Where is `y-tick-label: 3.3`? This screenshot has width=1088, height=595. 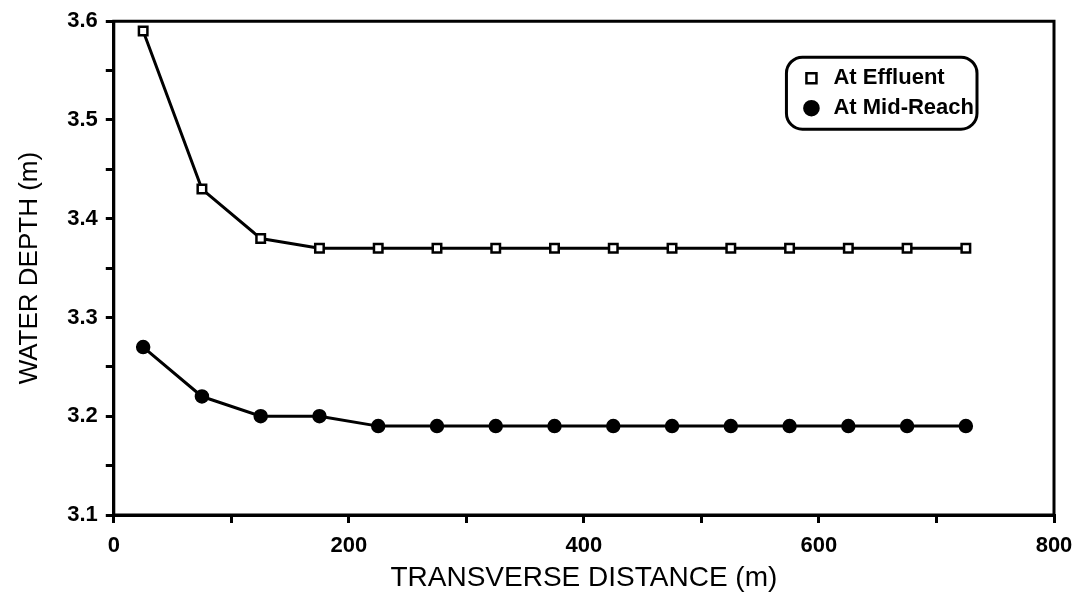
y-tick-label: 3.3 is located at coordinates (82, 316).